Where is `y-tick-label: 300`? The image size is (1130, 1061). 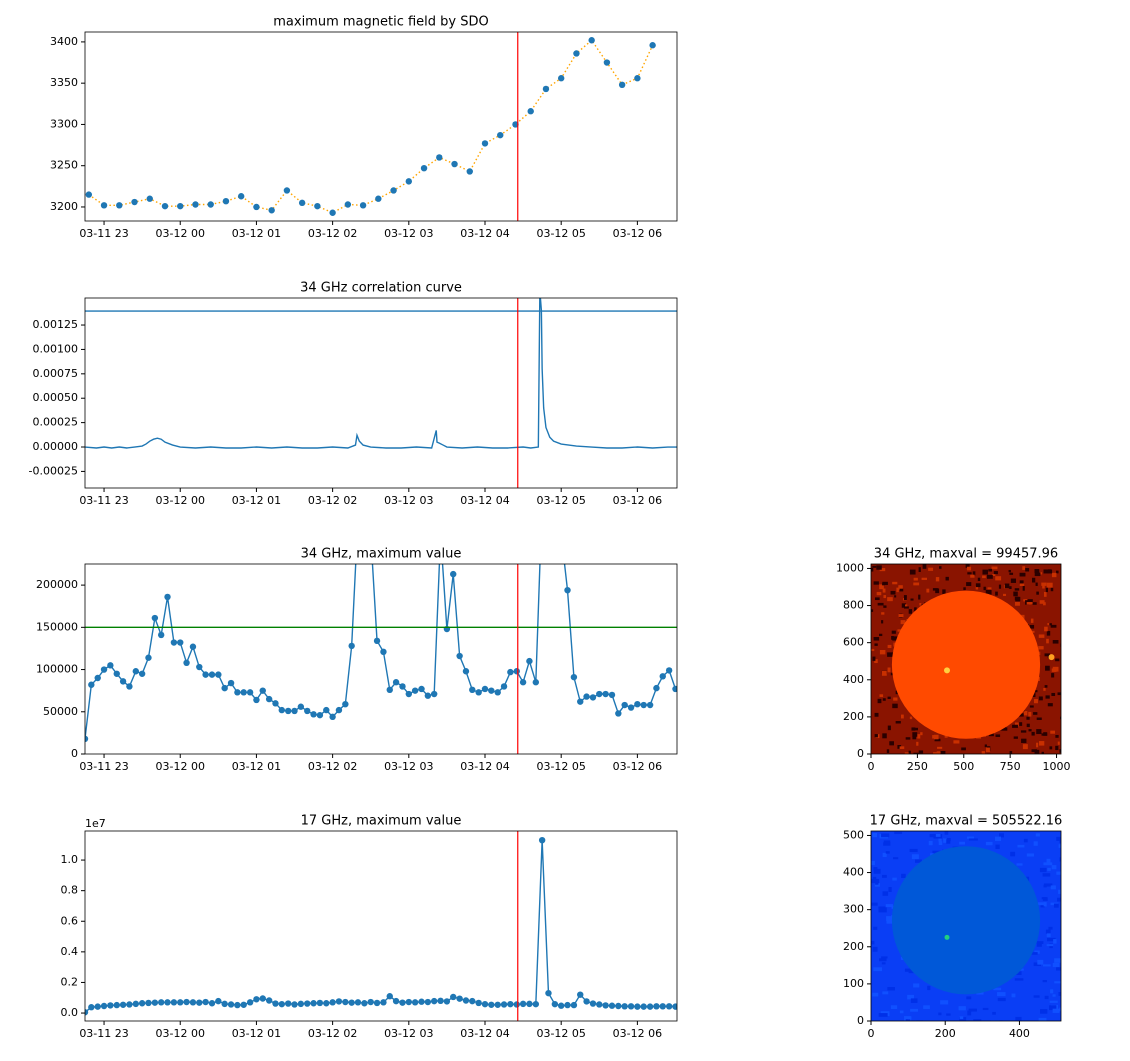
y-tick-label: 300 is located at coordinates (853, 909).